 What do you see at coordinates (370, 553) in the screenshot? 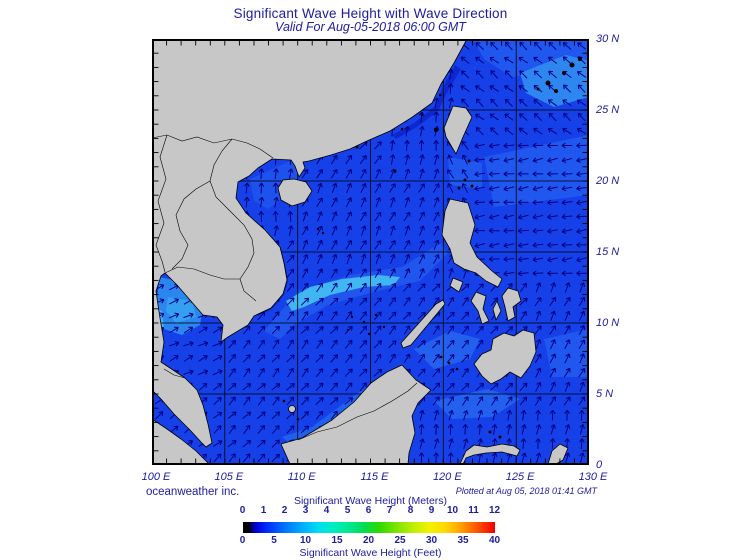
I see `legend-feet-label: Significant Wave Height (Feet)` at bounding box center [370, 553].